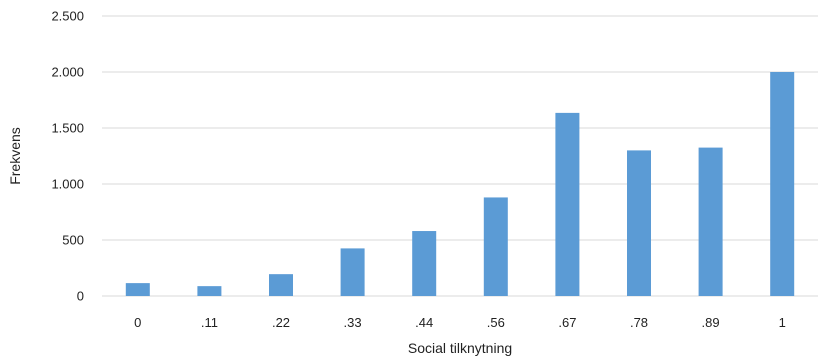 The image size is (833, 364). I want to click on x-tick-label: .33, so click(353, 322).